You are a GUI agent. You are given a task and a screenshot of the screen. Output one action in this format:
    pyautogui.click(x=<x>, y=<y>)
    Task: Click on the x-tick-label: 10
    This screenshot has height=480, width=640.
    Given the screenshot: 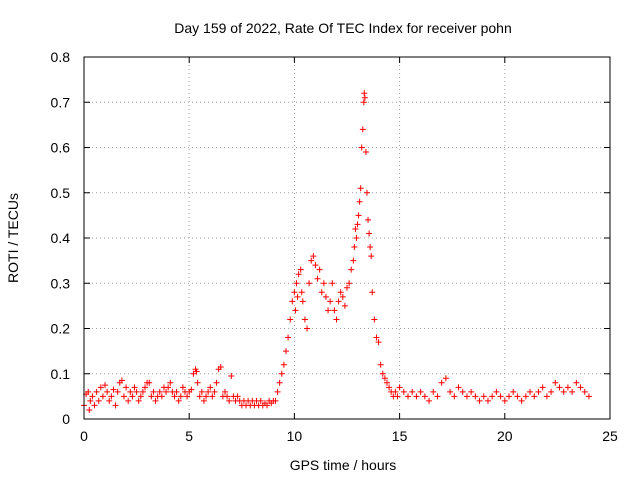 What is the action you would take?
    pyautogui.click(x=295, y=436)
    